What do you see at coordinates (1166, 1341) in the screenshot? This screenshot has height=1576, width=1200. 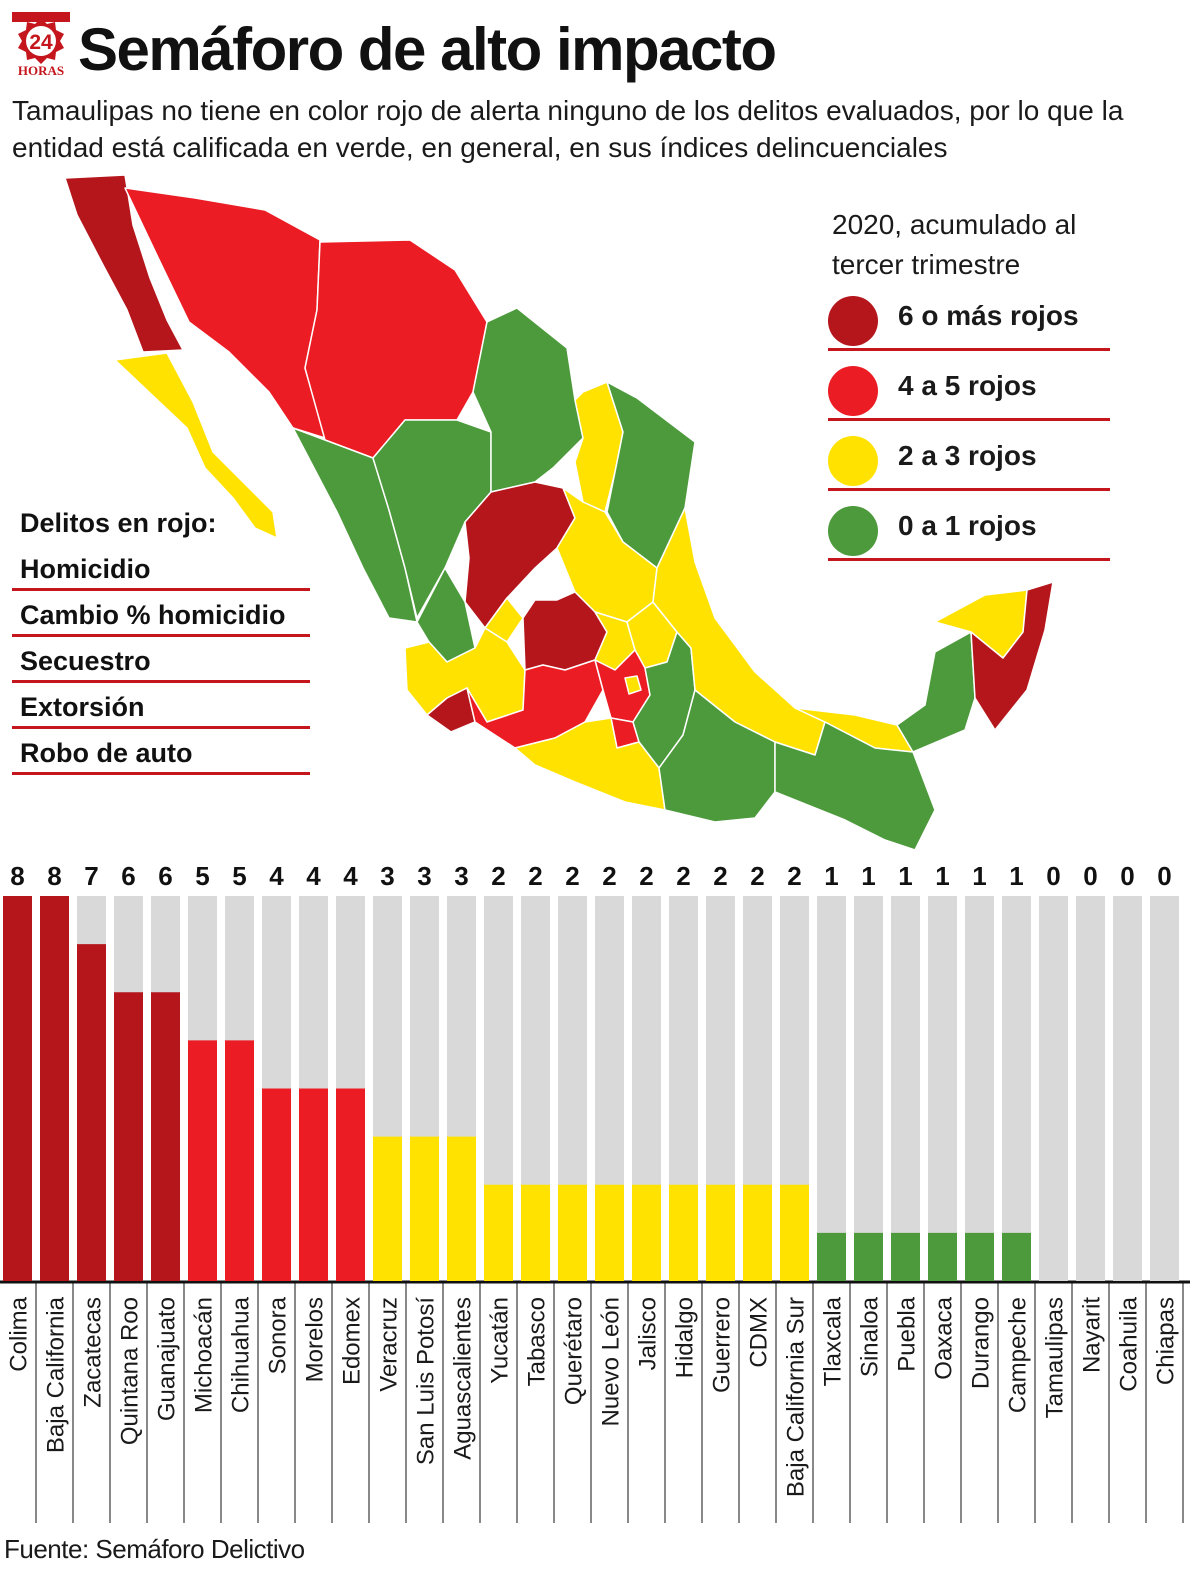 I see `category-label: Chiapas` at bounding box center [1166, 1341].